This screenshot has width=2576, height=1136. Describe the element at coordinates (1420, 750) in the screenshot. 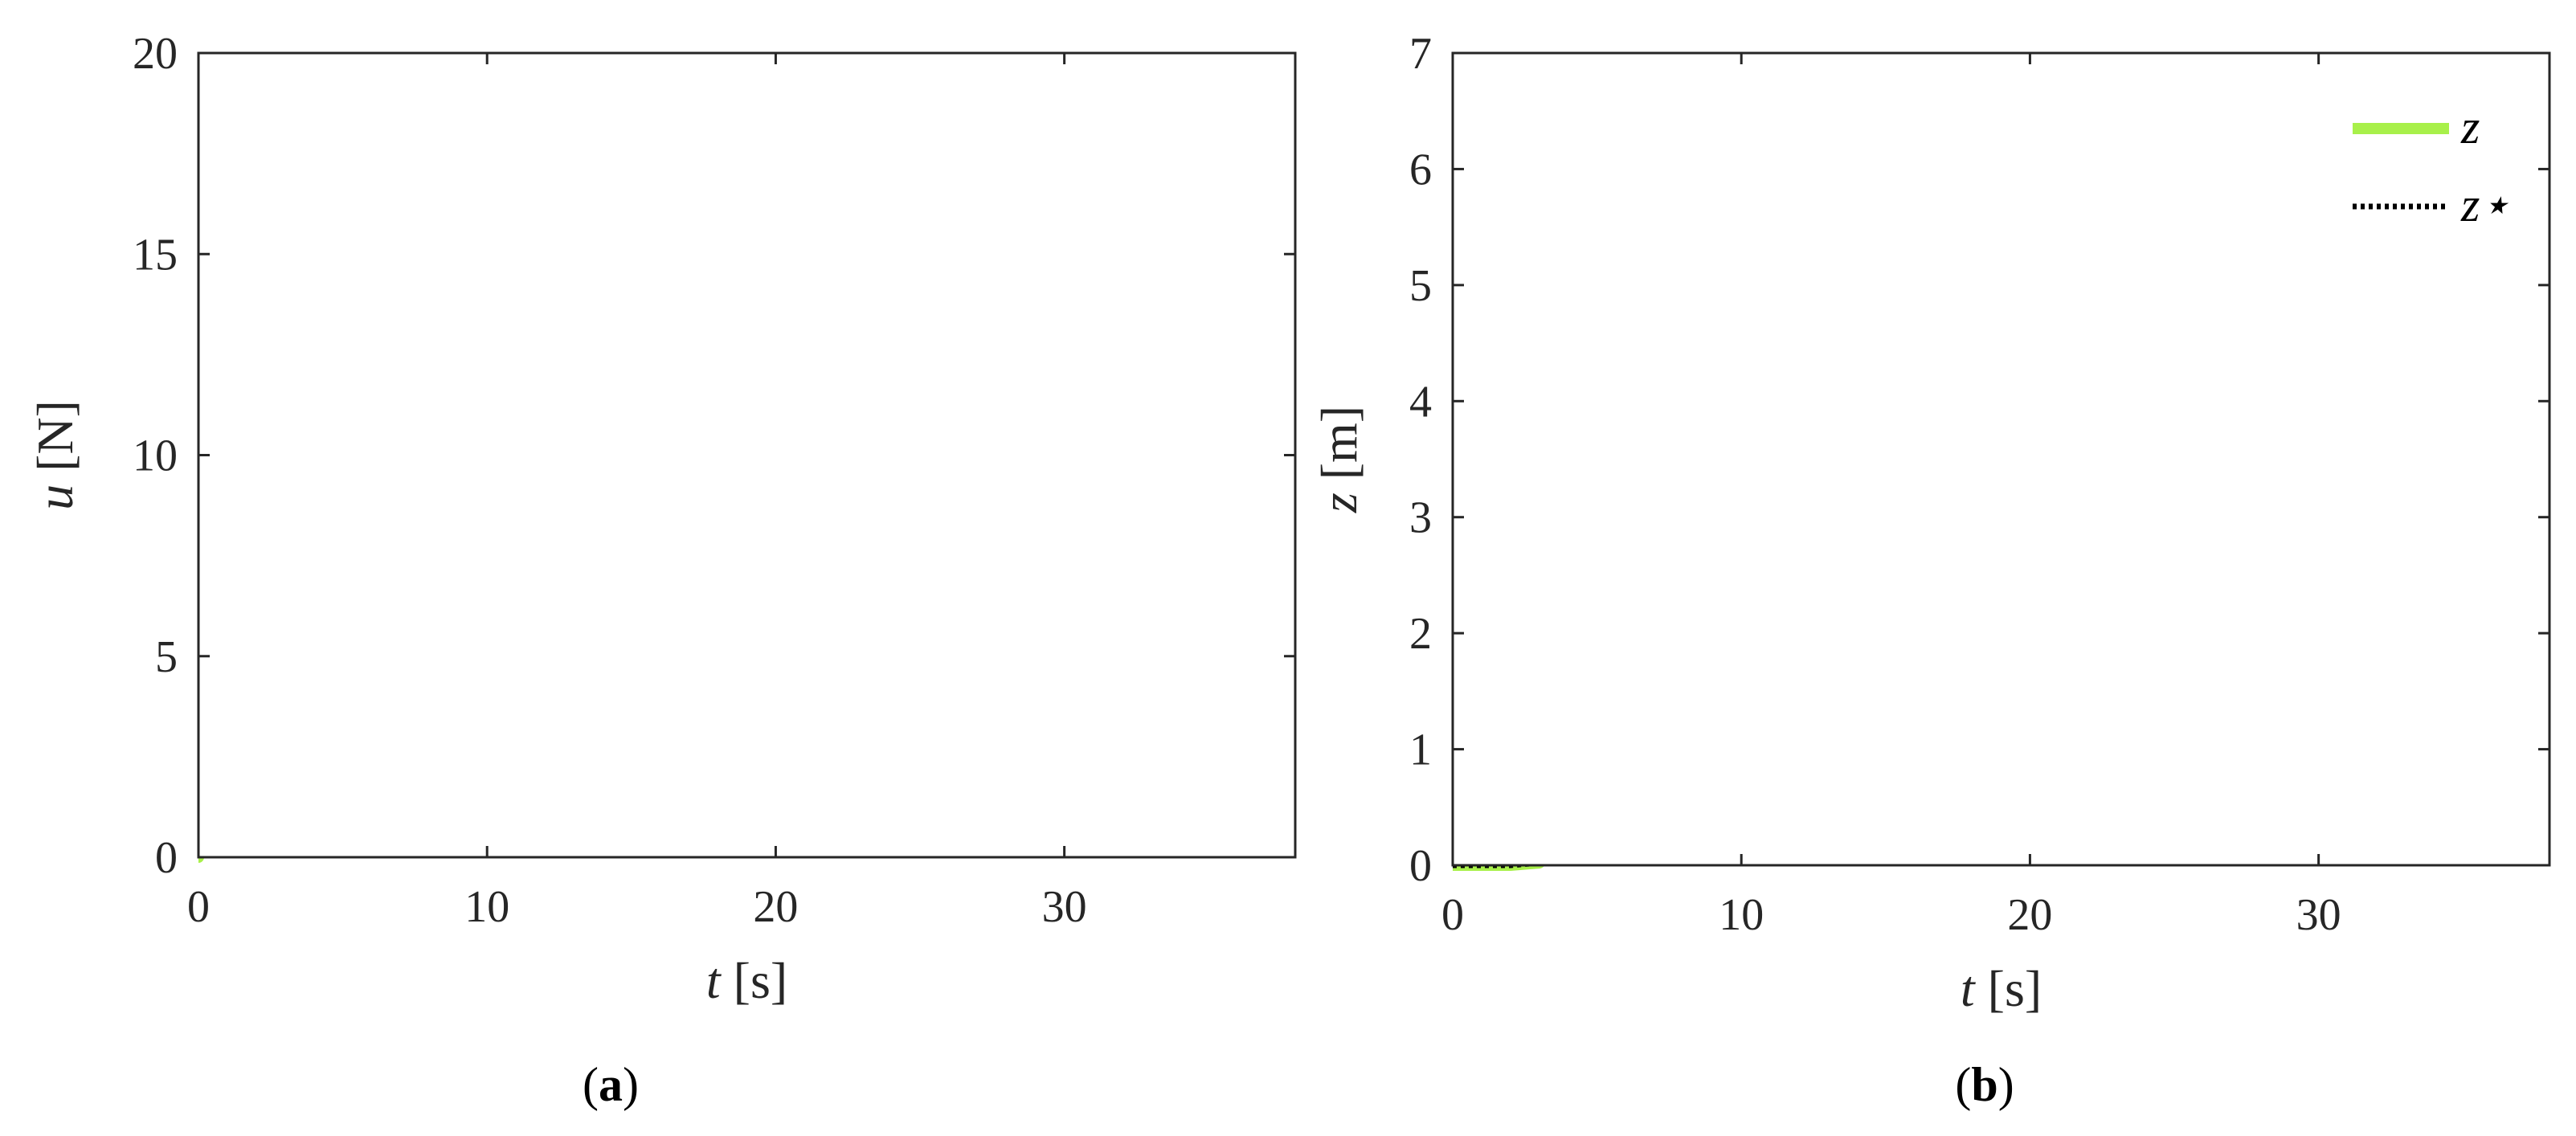

I see `y-tick-label: 1` at that location.